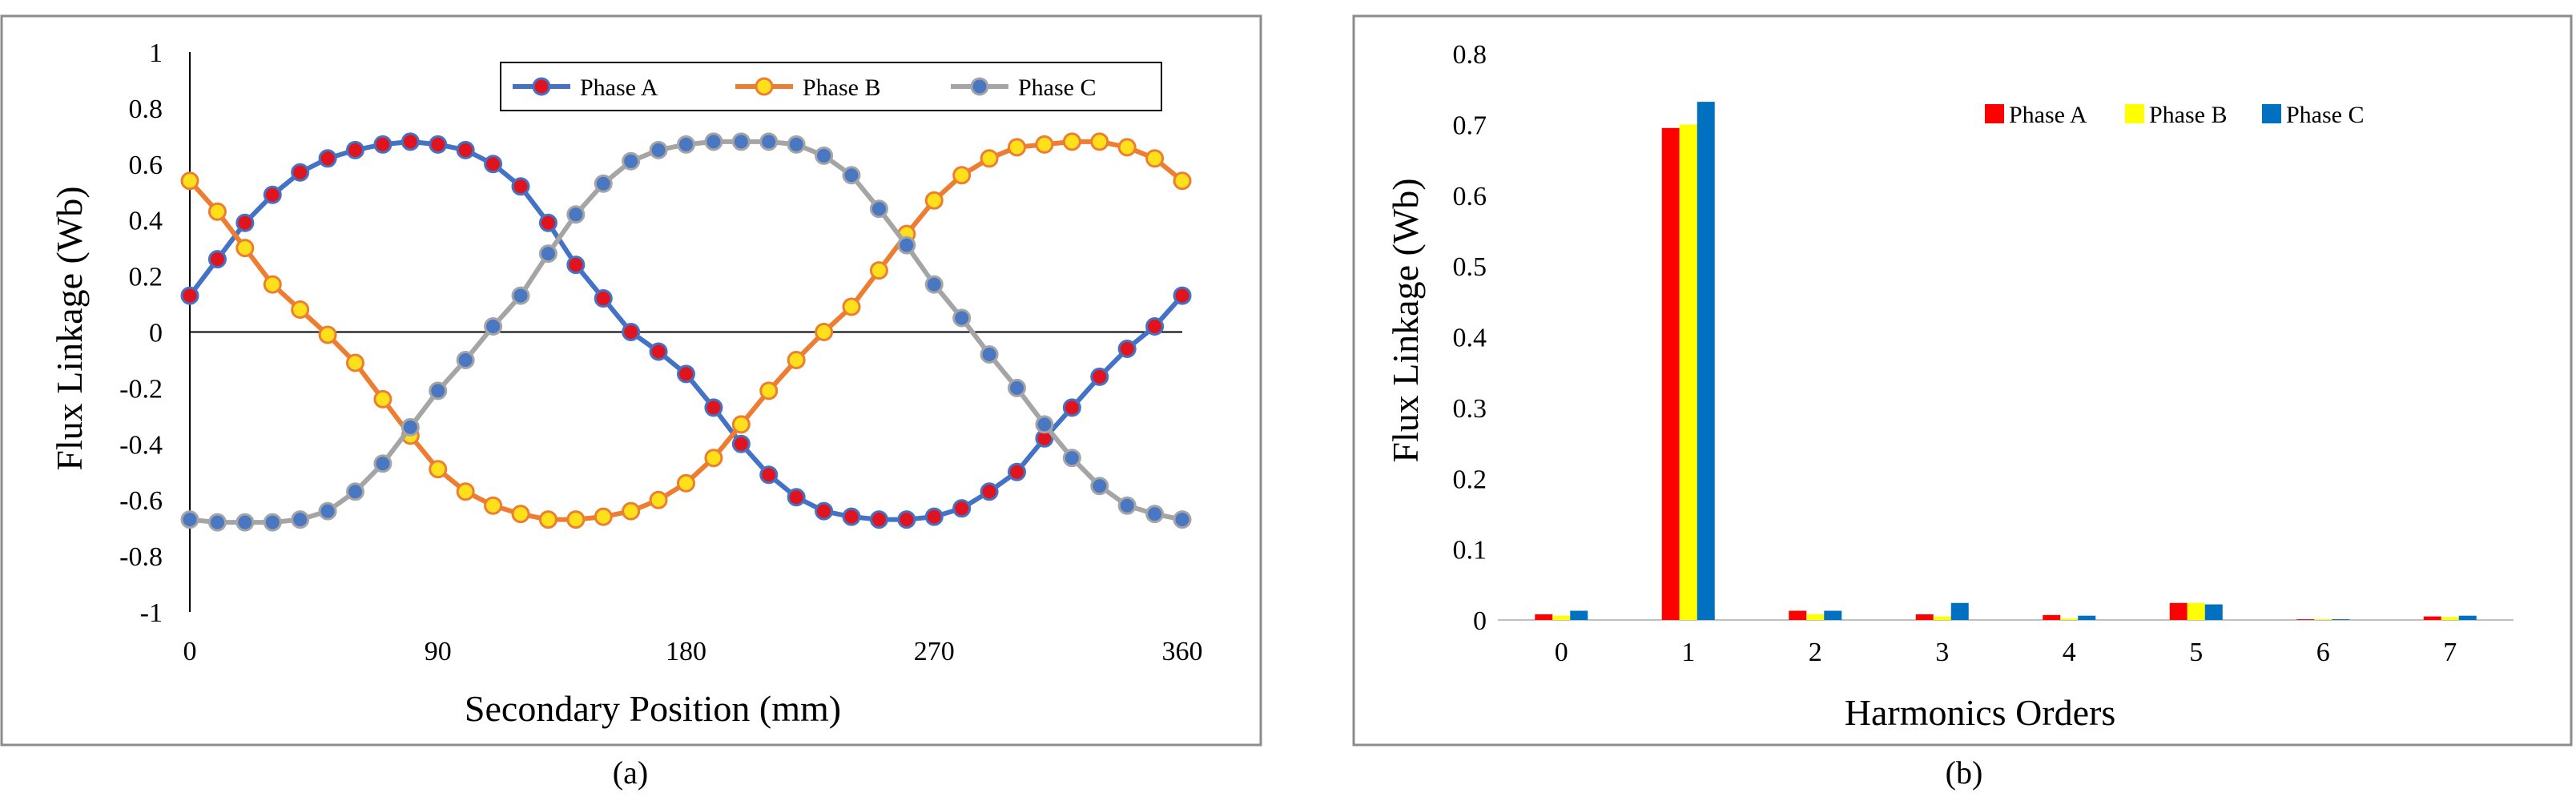  Describe the element at coordinates (1688, 653) in the screenshot. I see `chart-b-x-tick-label: 1` at that location.